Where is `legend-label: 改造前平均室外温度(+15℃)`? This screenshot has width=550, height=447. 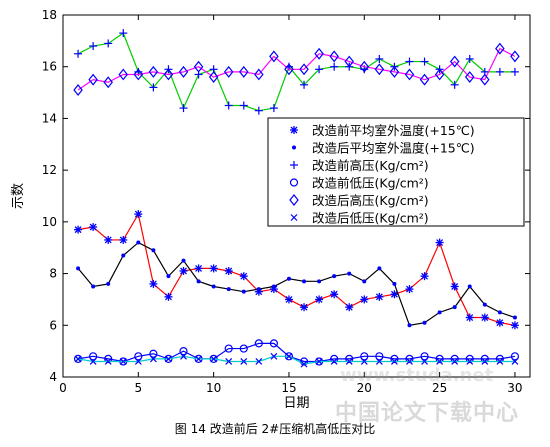 legend-label: 改造前平均室外温度(+15℃) is located at coordinates (393, 130).